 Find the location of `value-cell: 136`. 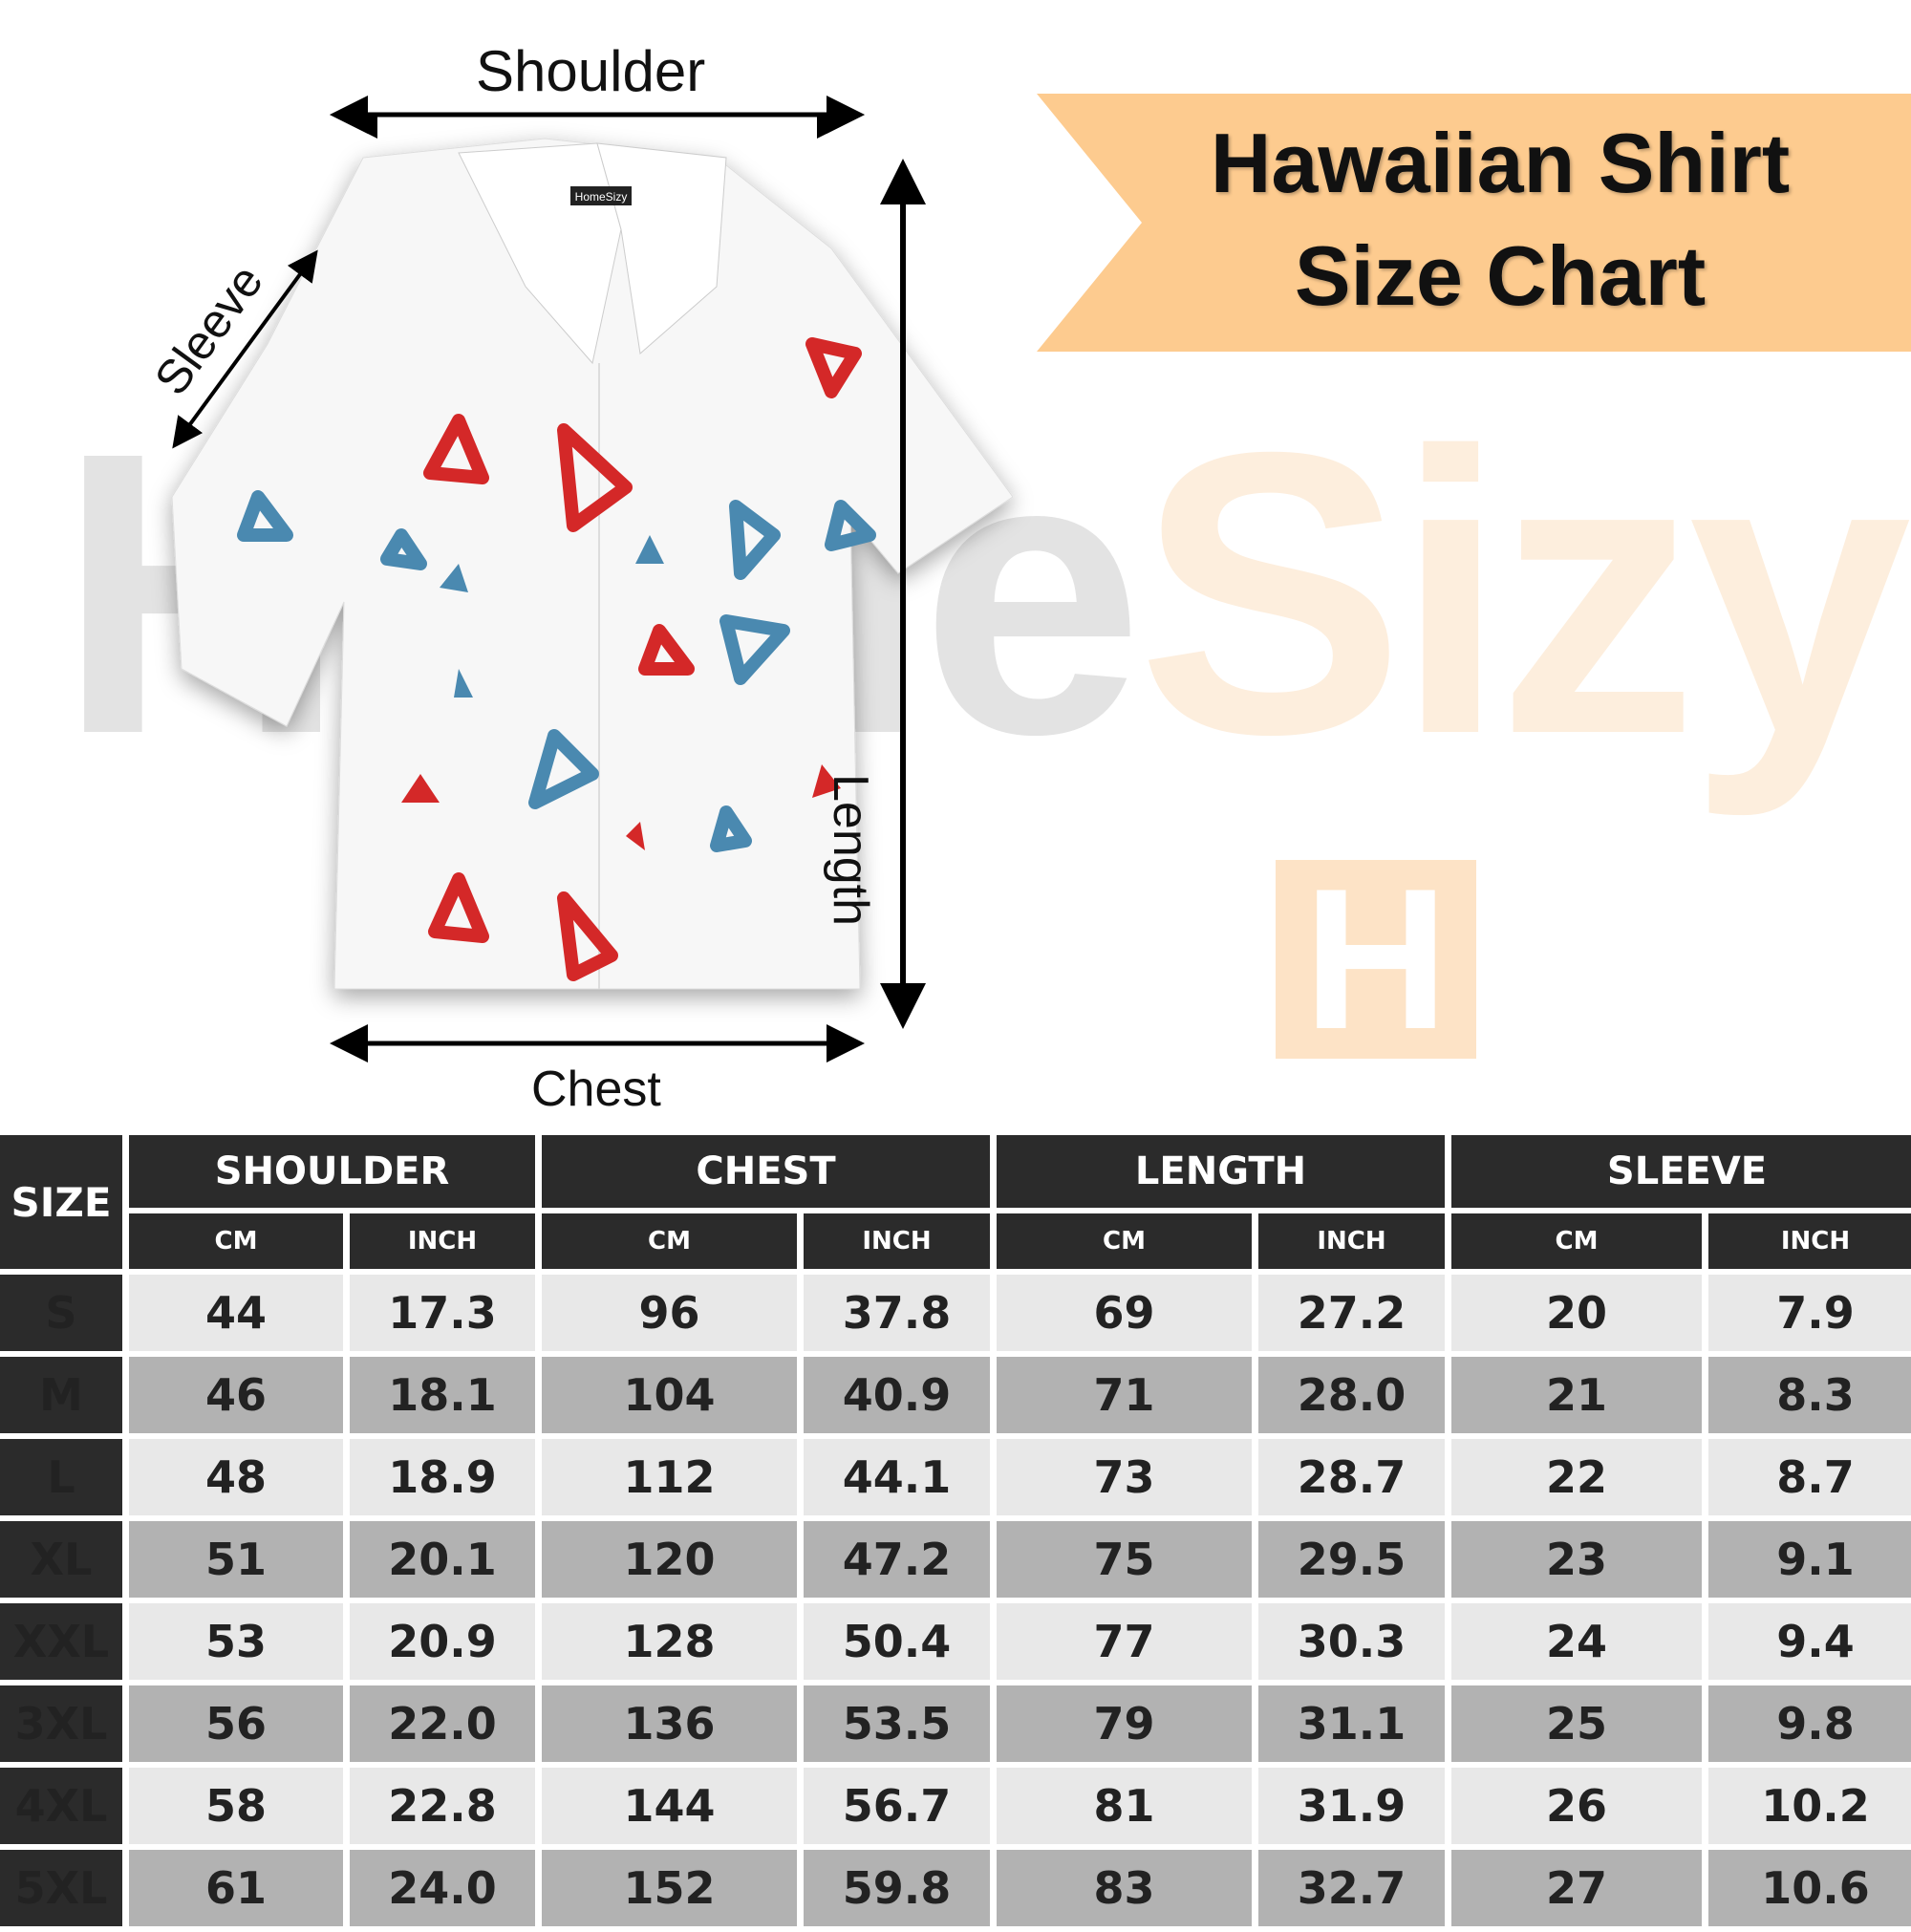

value-cell: 136 is located at coordinates (669, 1723).